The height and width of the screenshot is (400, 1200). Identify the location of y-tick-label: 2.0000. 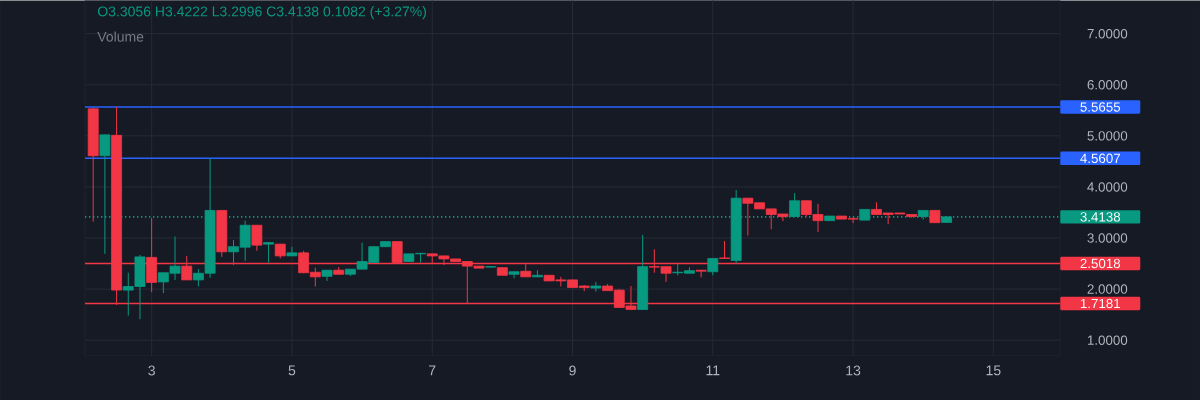
(1107, 289).